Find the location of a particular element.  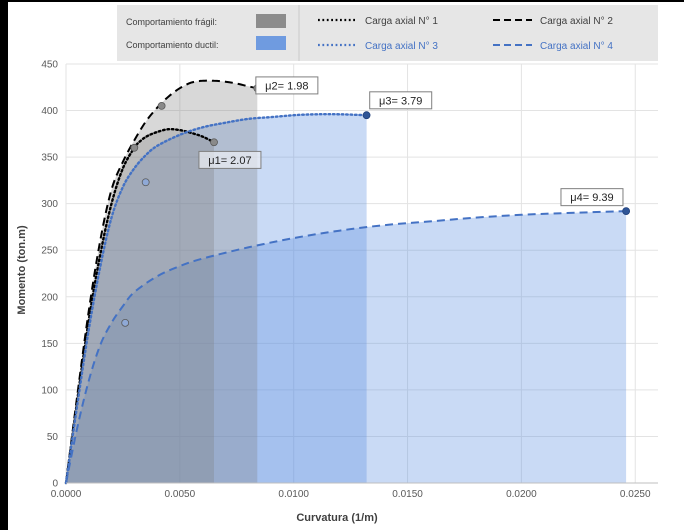

legend-label-ductil: Comportamiento ductil: is located at coordinates (172, 45).